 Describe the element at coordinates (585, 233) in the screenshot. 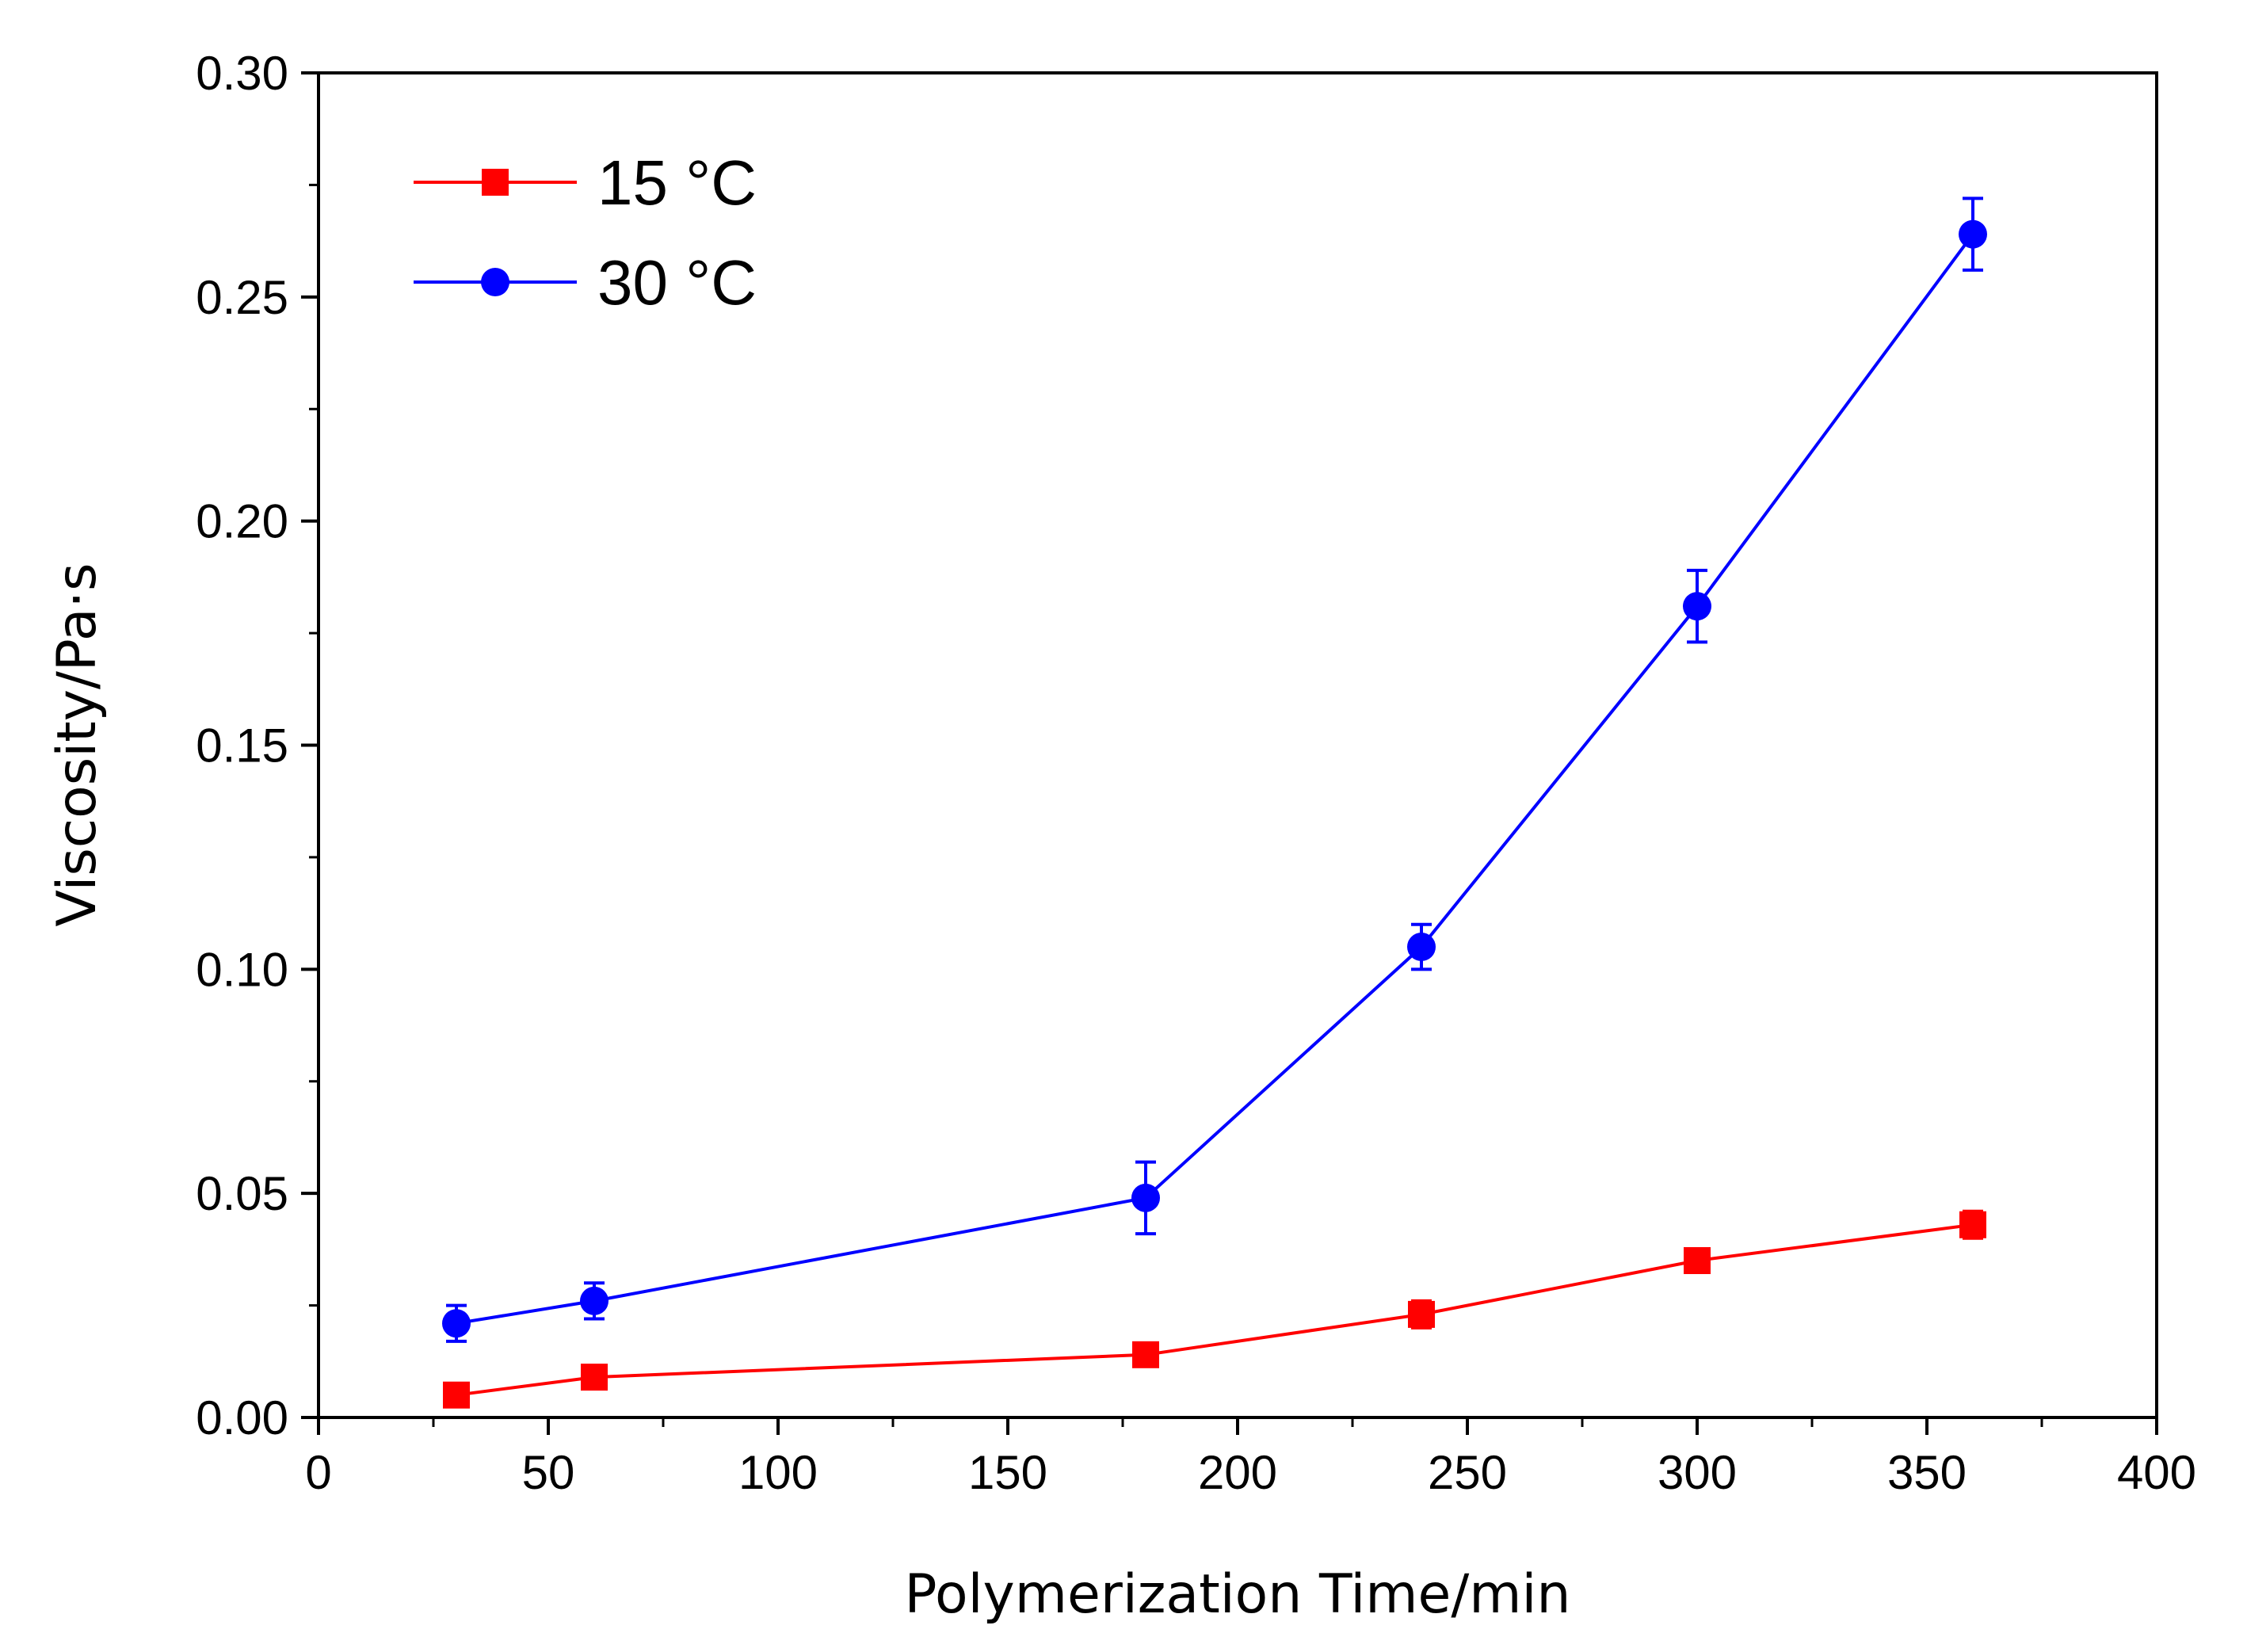

I see `legend: 15 °C 30 °C` at that location.